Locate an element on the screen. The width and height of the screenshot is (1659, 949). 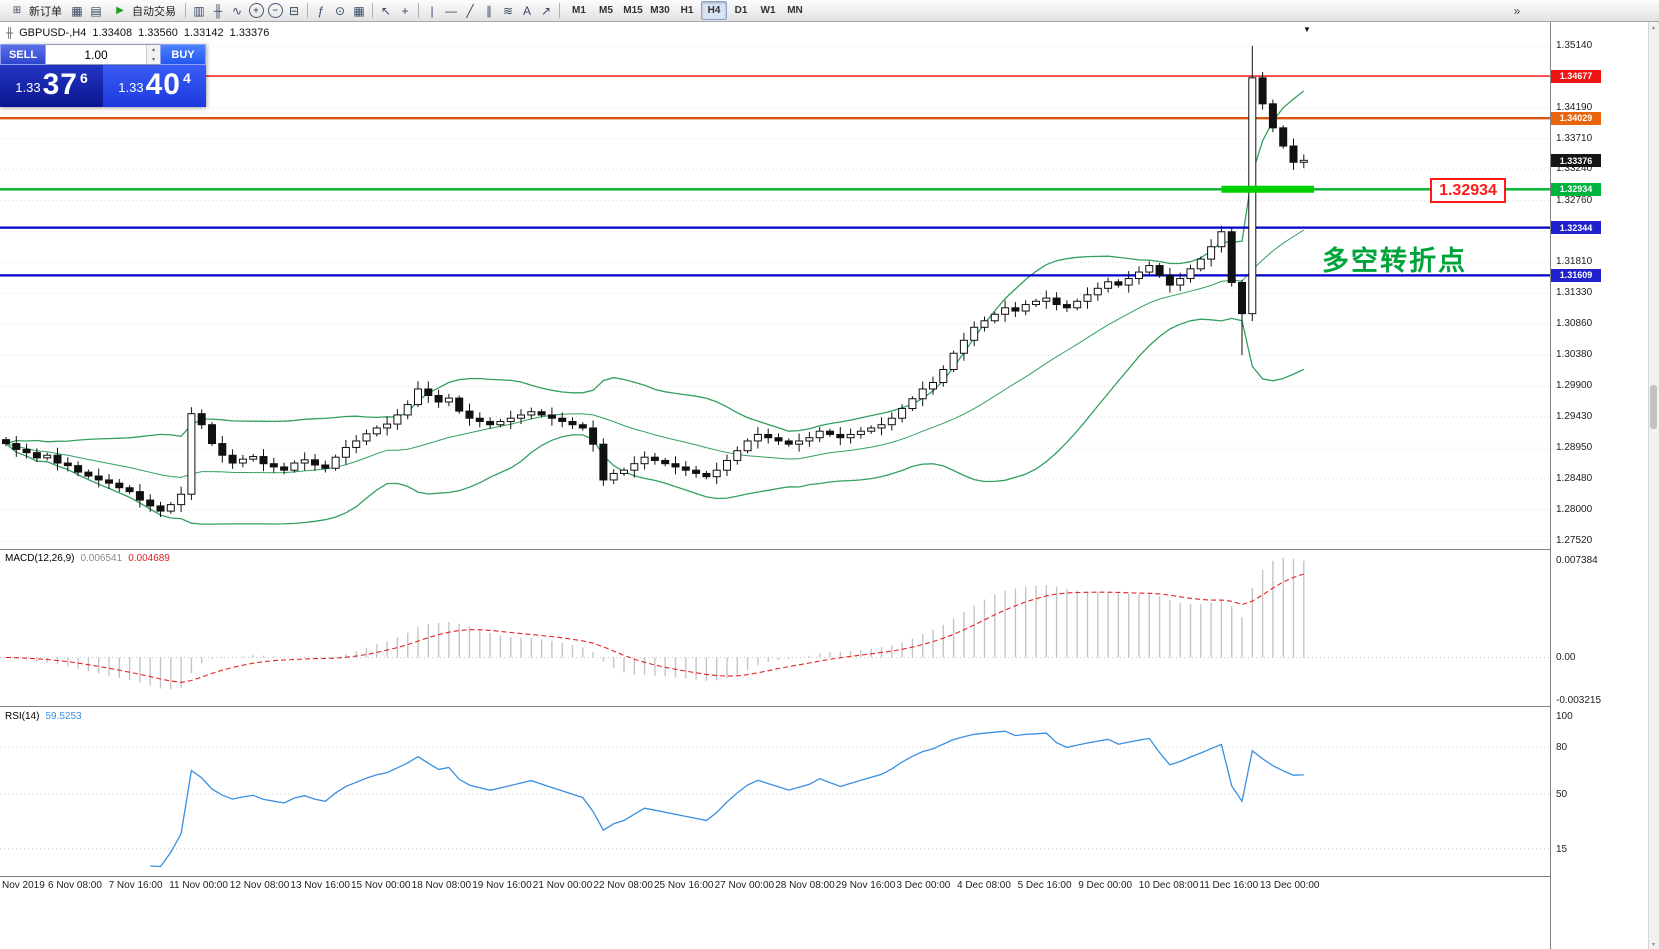
trendline-icon: ╱ is located at coordinates (470, 10).